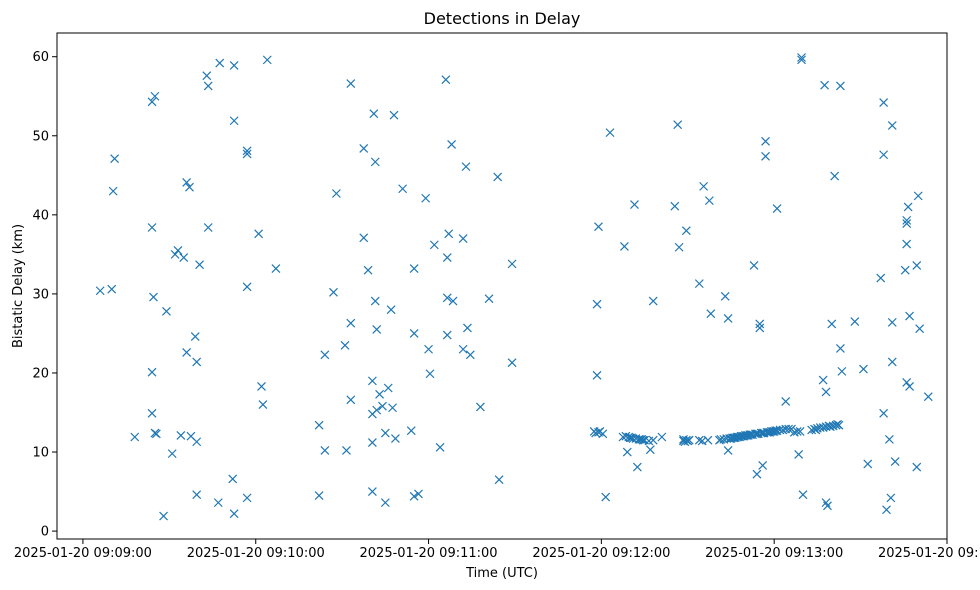  Describe the element at coordinates (601, 553) in the screenshot. I see `x-tick-label: 2025-01-20 09:12:00` at that location.